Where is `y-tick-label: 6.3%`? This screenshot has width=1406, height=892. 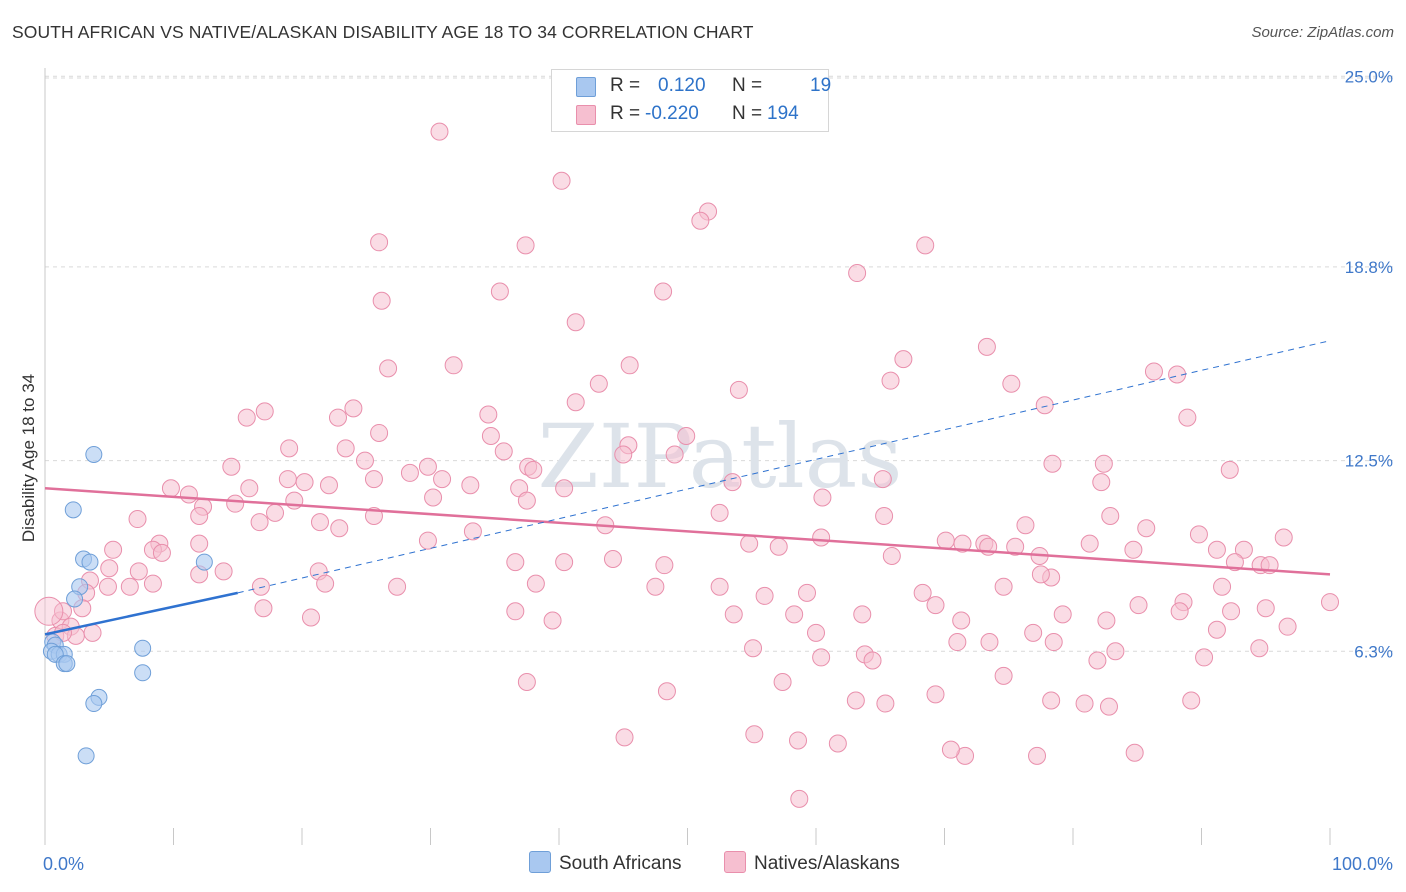
y-tick-label: 6.3% is located at coordinates (1373, 651).